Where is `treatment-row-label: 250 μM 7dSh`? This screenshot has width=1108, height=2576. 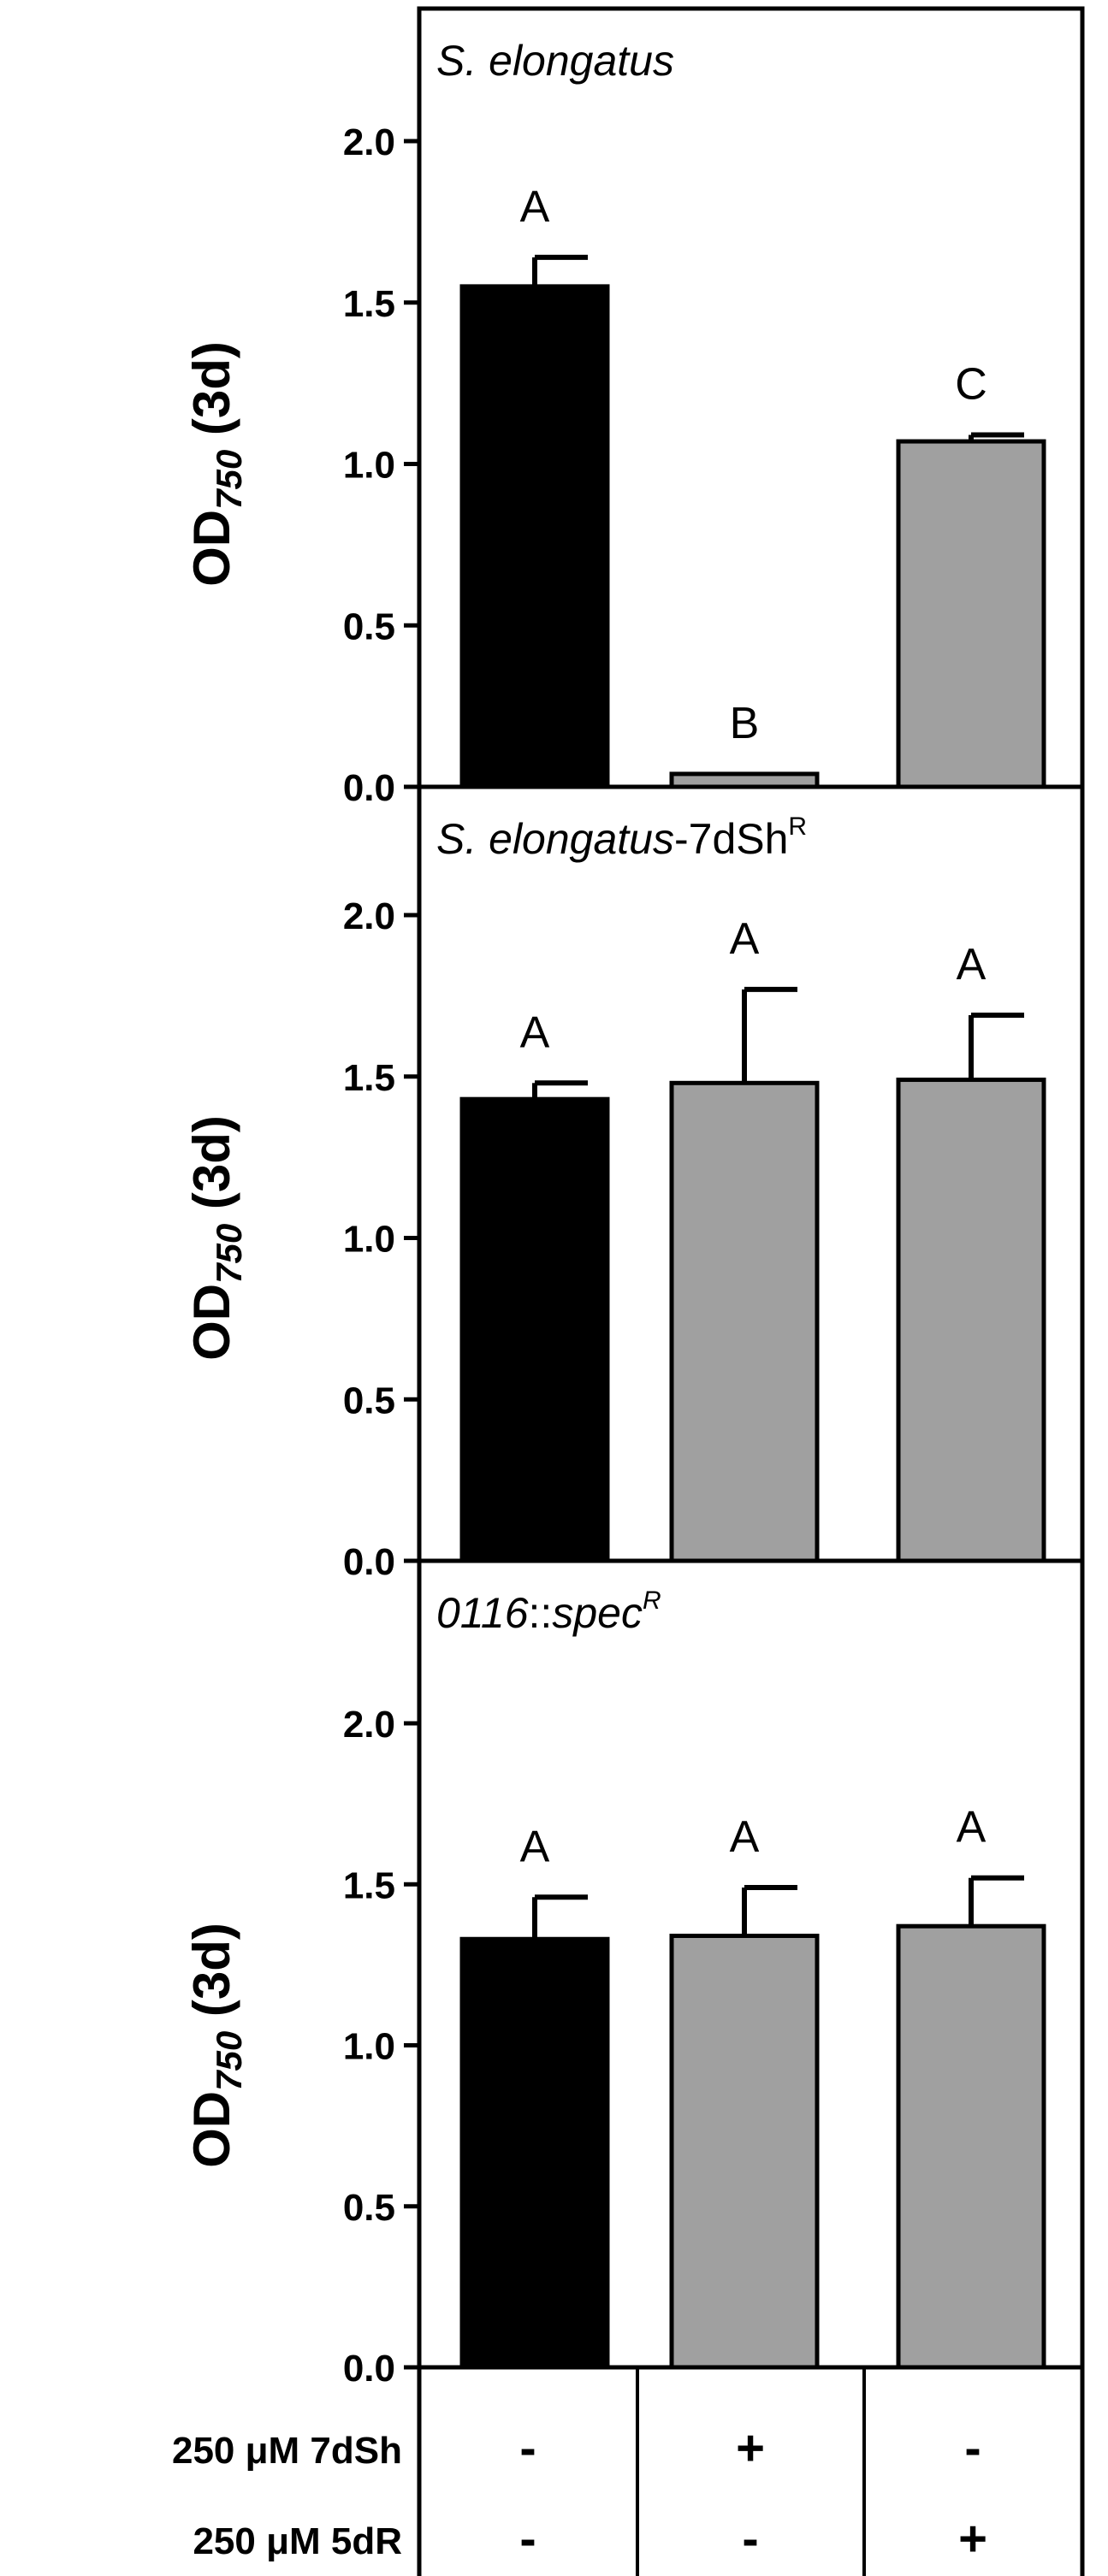 treatment-row-label: 250 μM 7dSh is located at coordinates (287, 2451).